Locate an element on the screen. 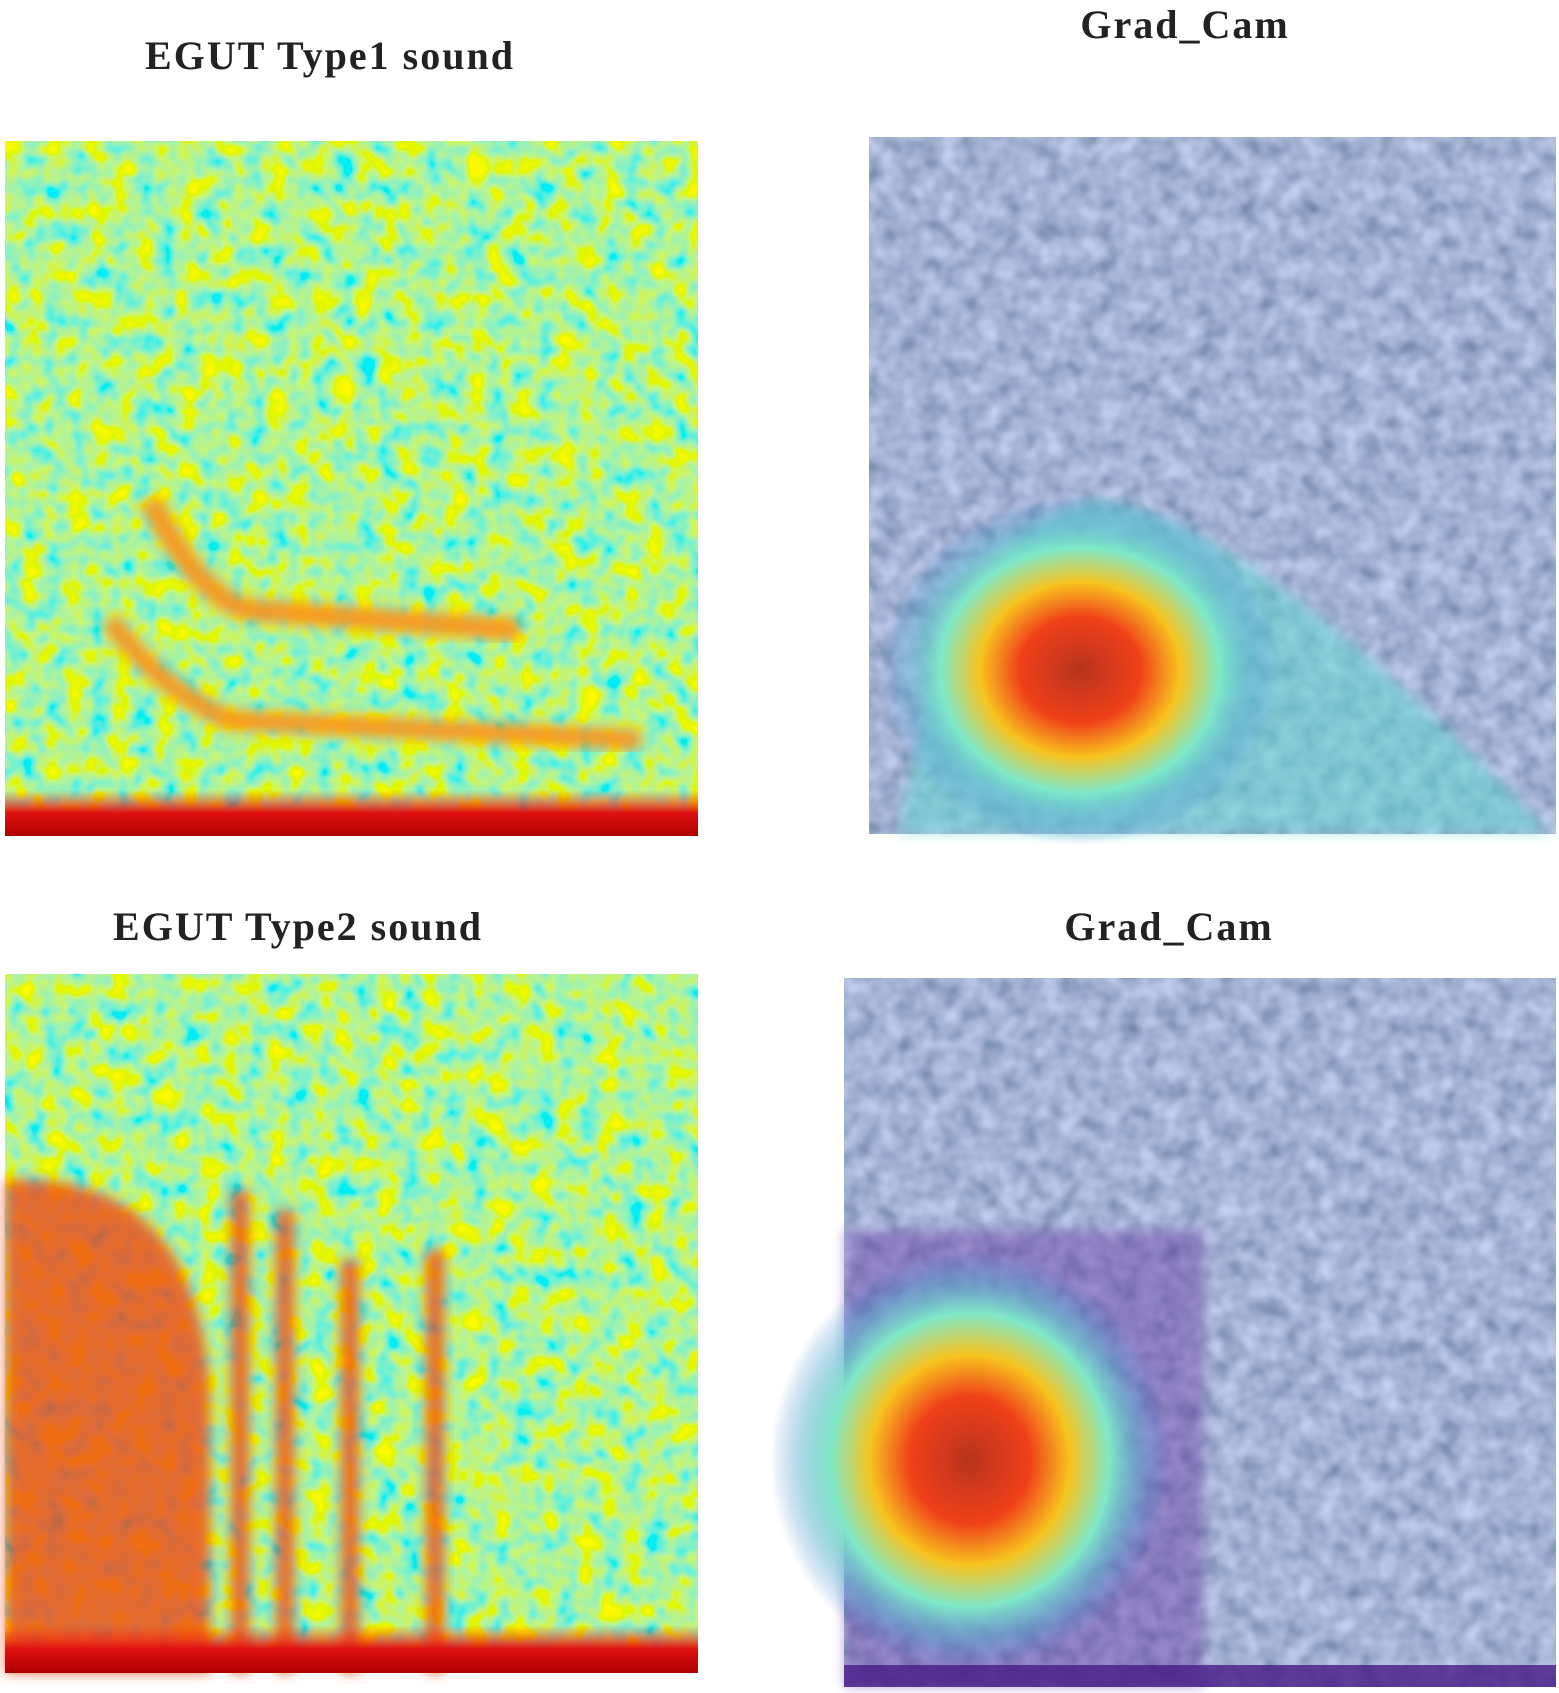 This screenshot has height=1693, width=1559. harmonics is located at coordinates (337, 1431).